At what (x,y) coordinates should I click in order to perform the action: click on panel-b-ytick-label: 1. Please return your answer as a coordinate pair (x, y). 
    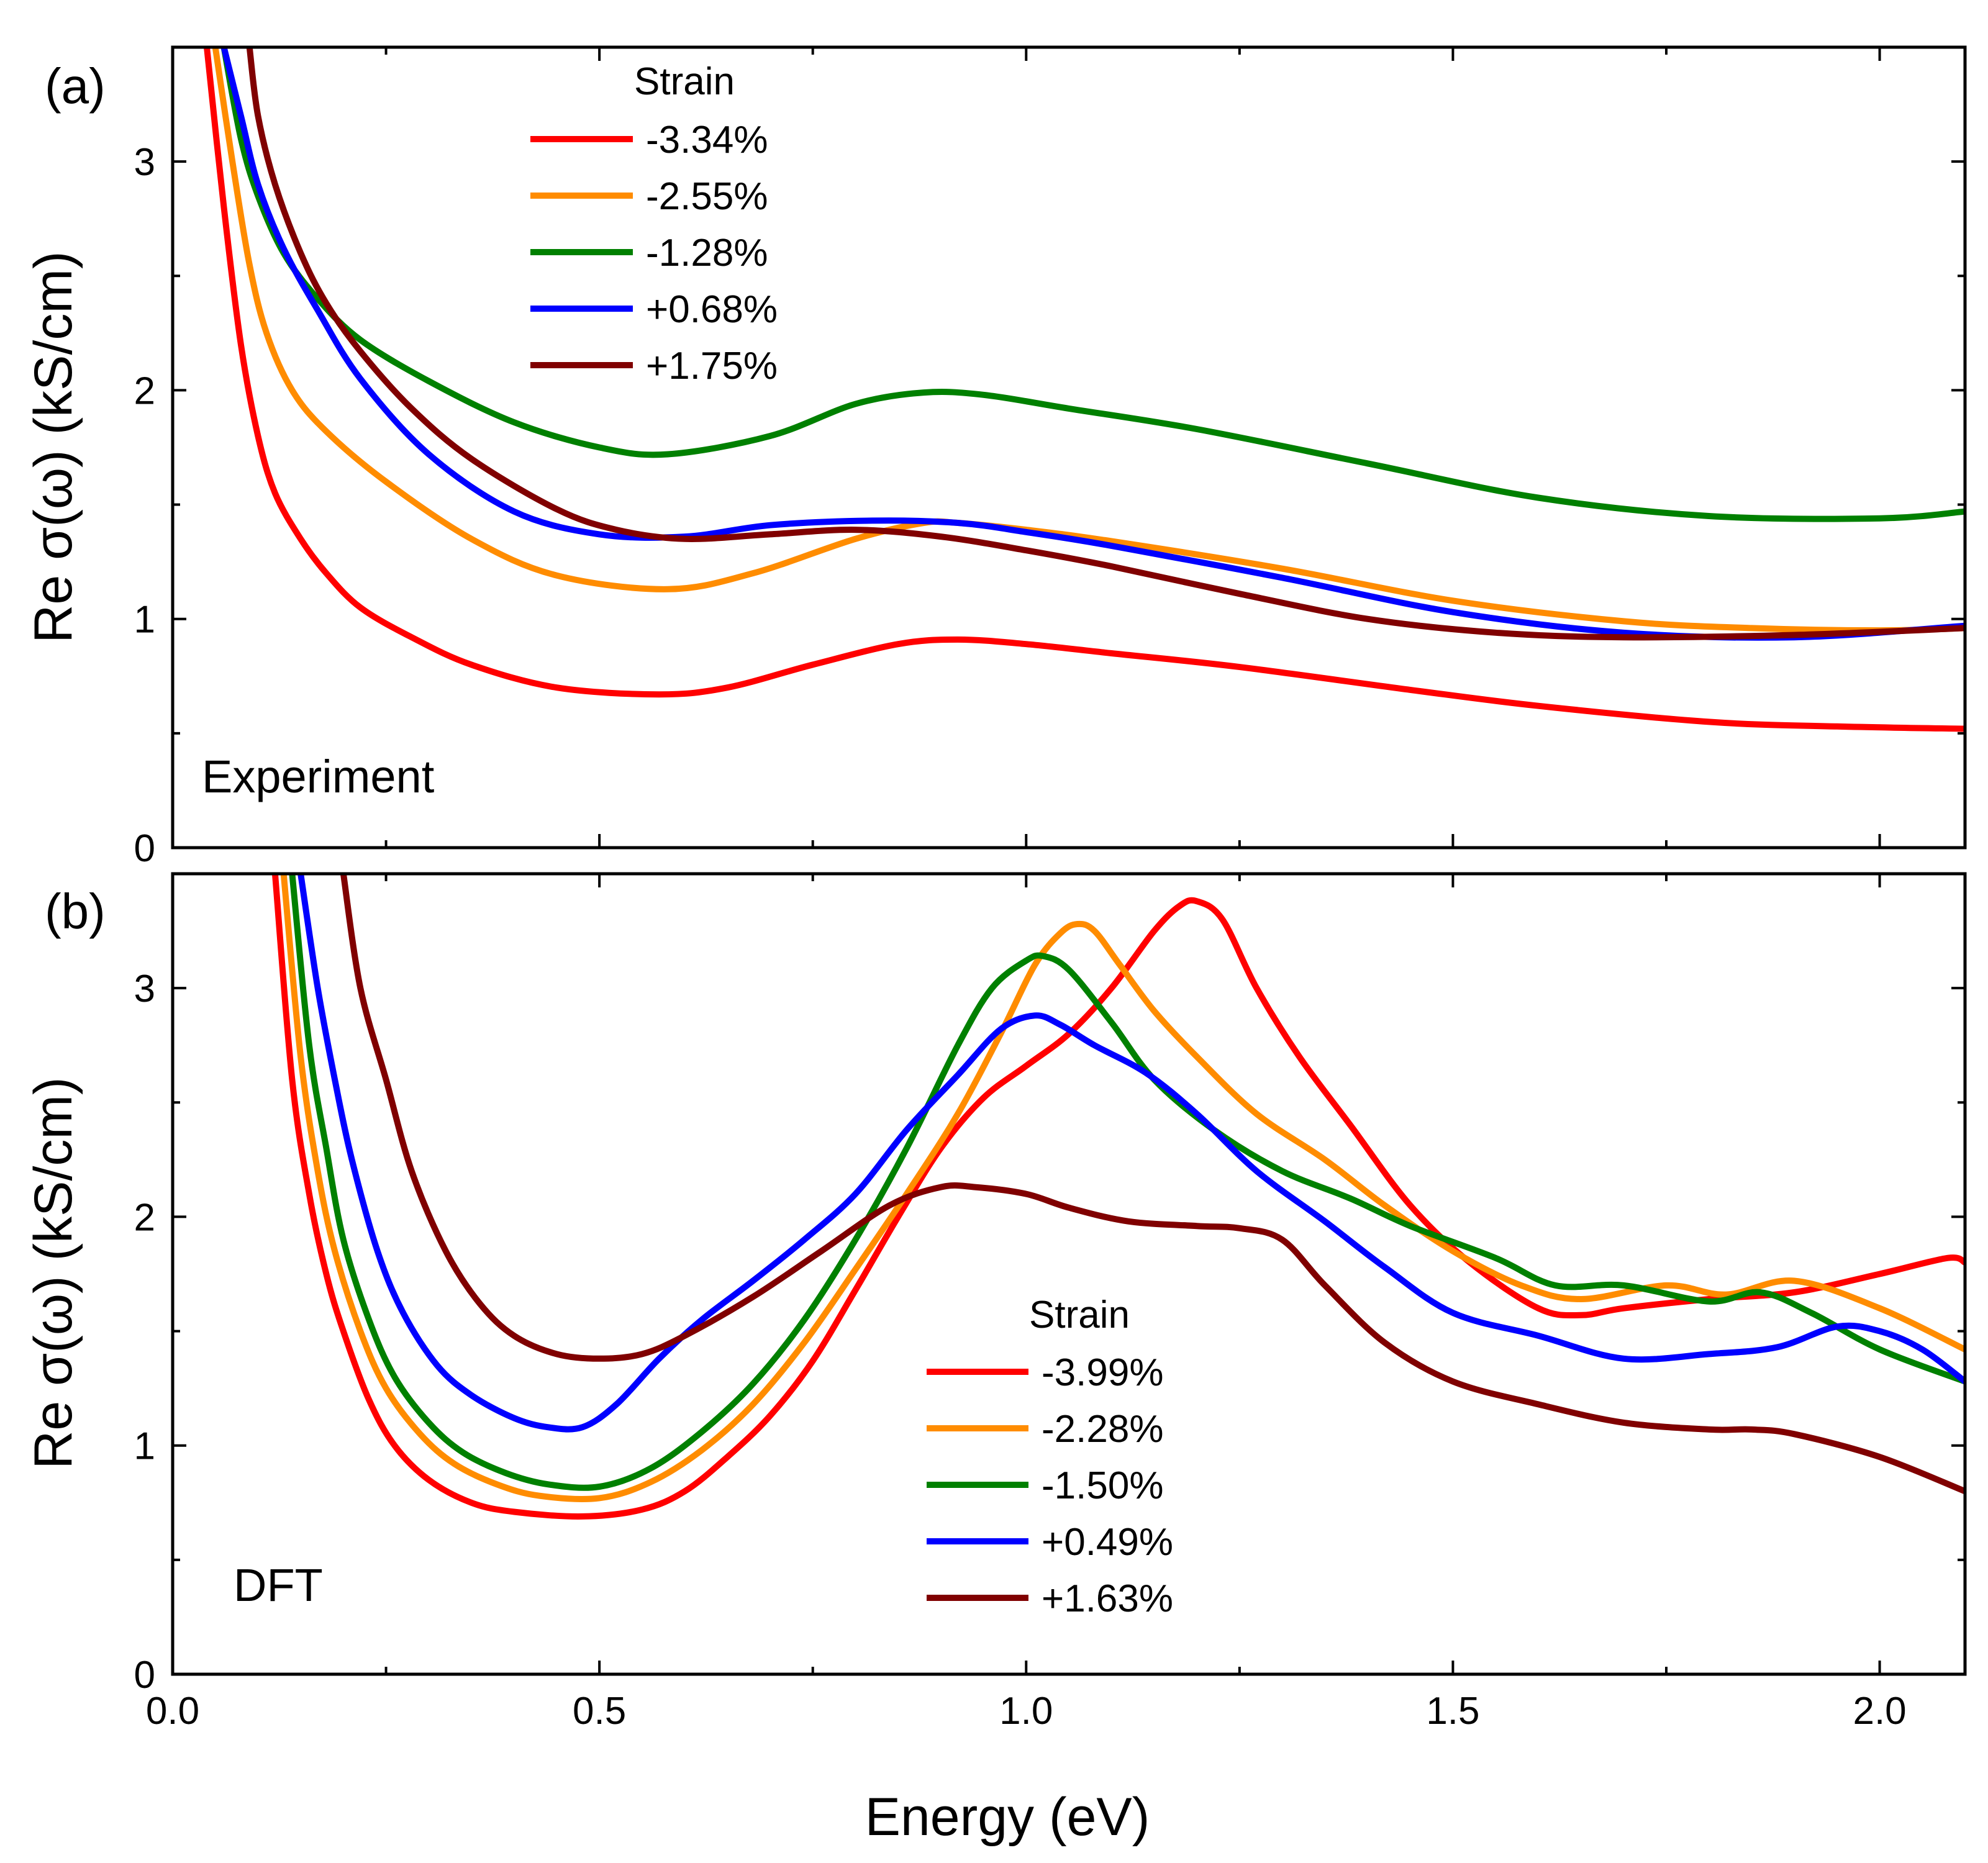
    Looking at the image, I should click on (144, 1446).